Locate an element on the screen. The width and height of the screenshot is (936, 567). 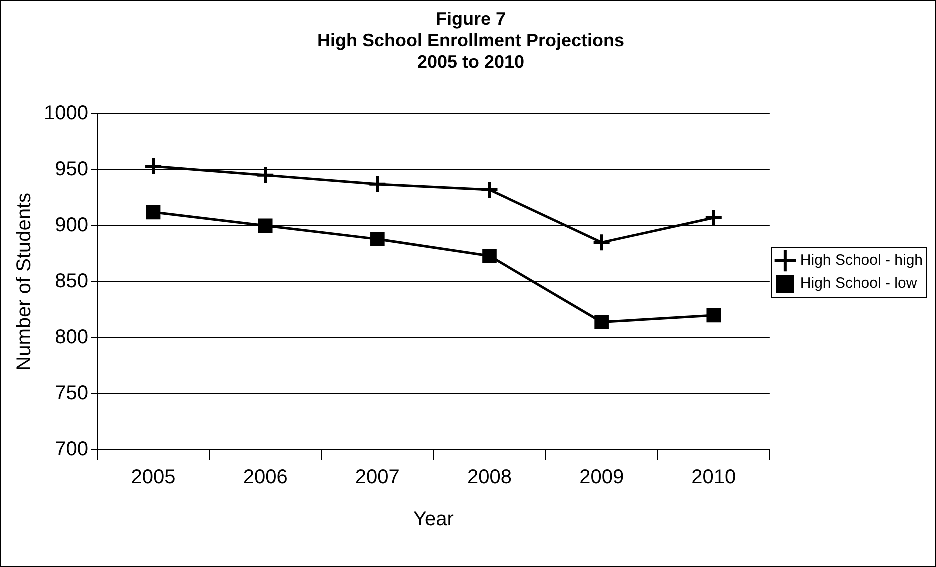
y-axis-title: Number of Students is located at coordinates (25, 281).